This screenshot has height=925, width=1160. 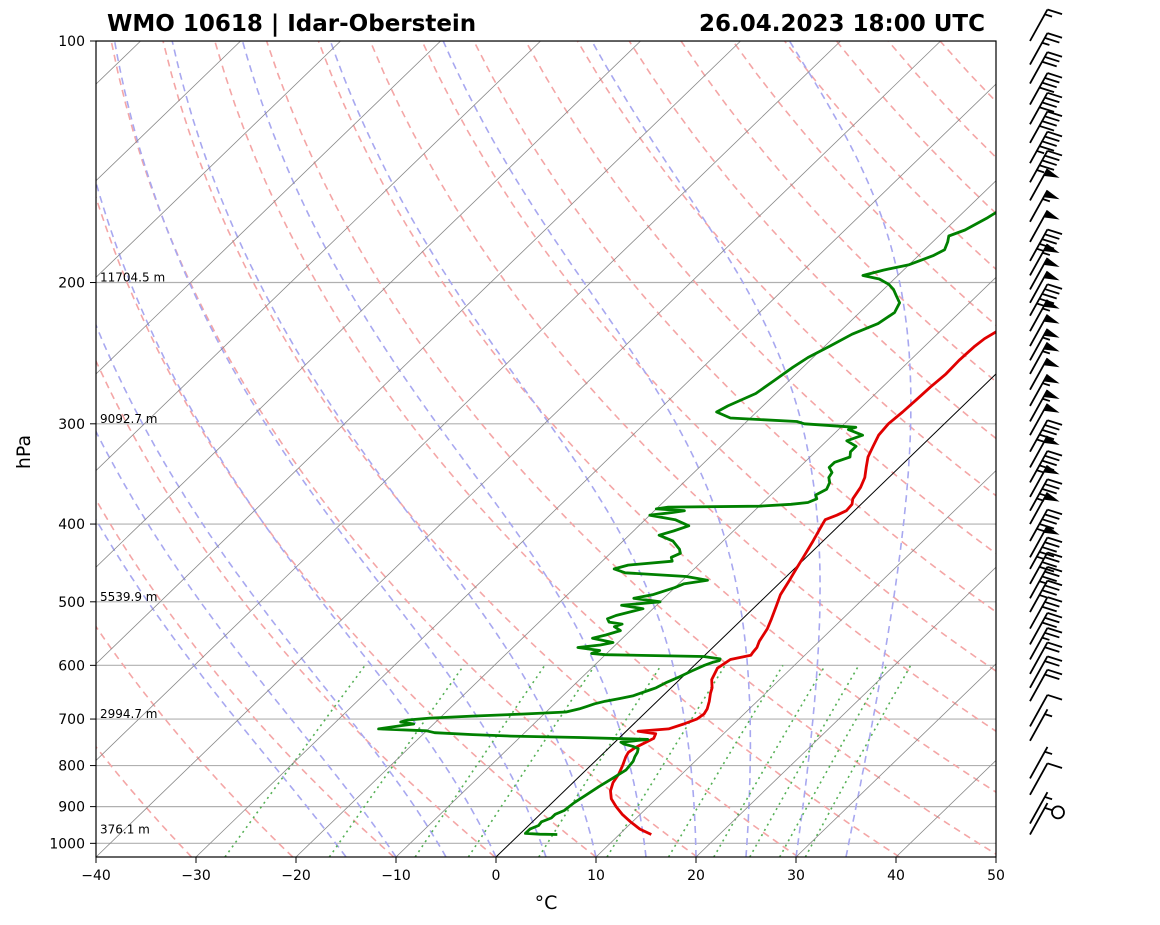 I want to click on height-label: 5539.9 m, so click(x=129, y=597).